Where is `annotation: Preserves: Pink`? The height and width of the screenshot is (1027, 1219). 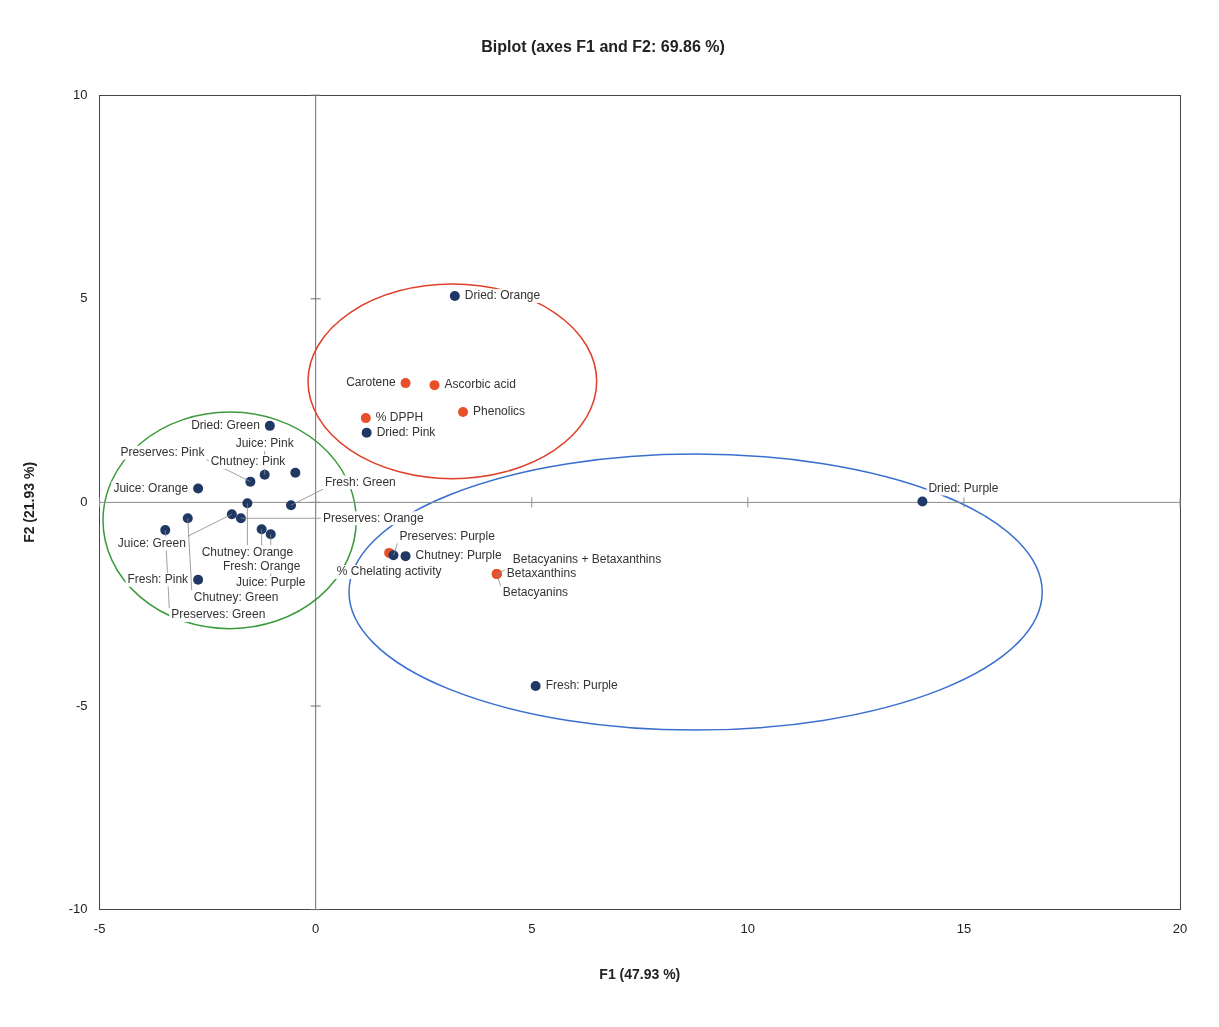 annotation: Preserves: Pink is located at coordinates (163, 451).